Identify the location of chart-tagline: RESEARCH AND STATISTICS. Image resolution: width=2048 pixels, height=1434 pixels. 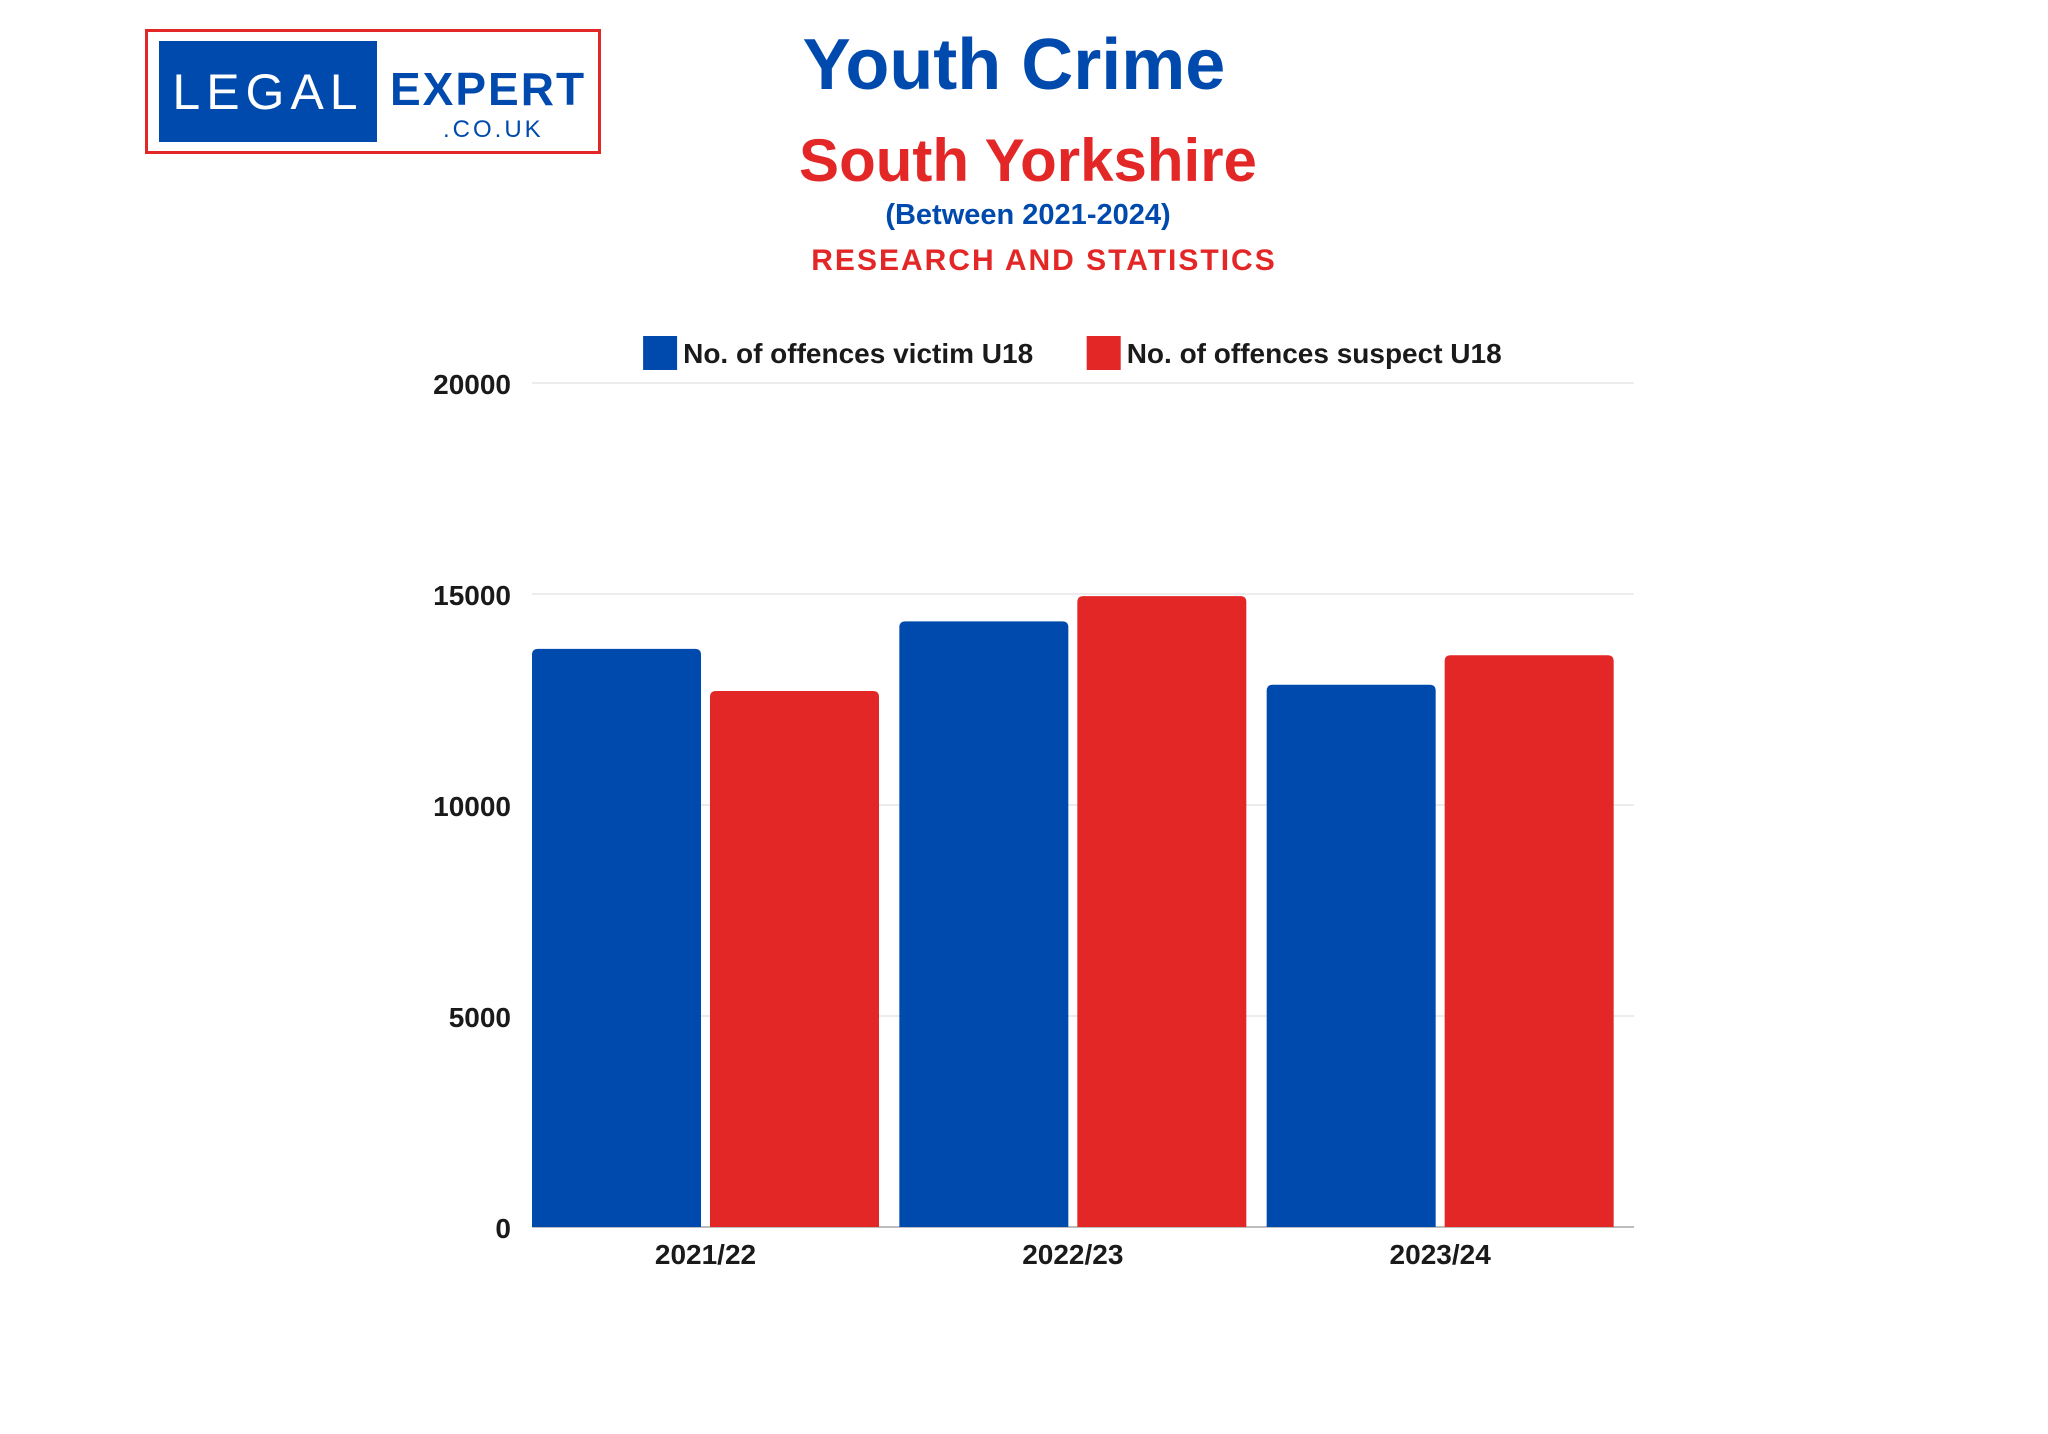
(1044, 260).